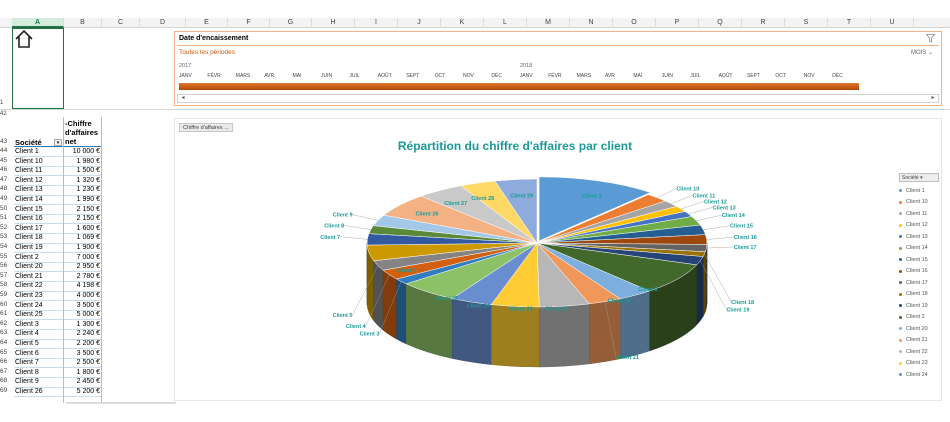  I want to click on company-cell: Client 23, so click(29, 295).